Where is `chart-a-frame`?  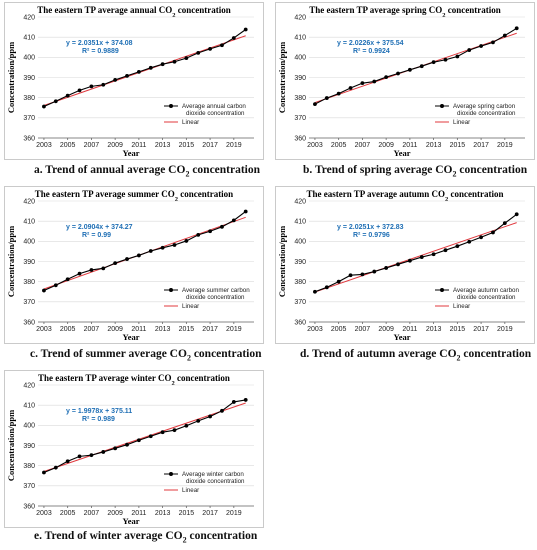 chart-a-frame is located at coordinates (134, 81).